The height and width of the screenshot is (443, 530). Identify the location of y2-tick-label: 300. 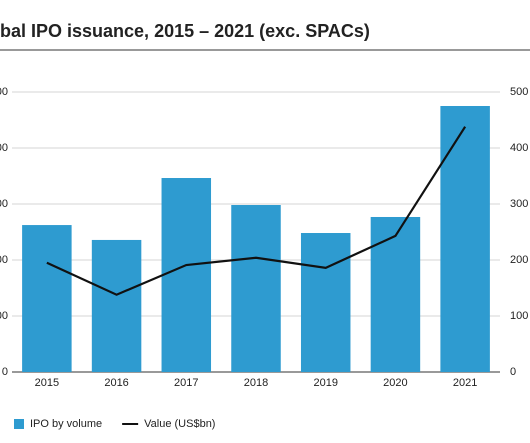
(519, 204).